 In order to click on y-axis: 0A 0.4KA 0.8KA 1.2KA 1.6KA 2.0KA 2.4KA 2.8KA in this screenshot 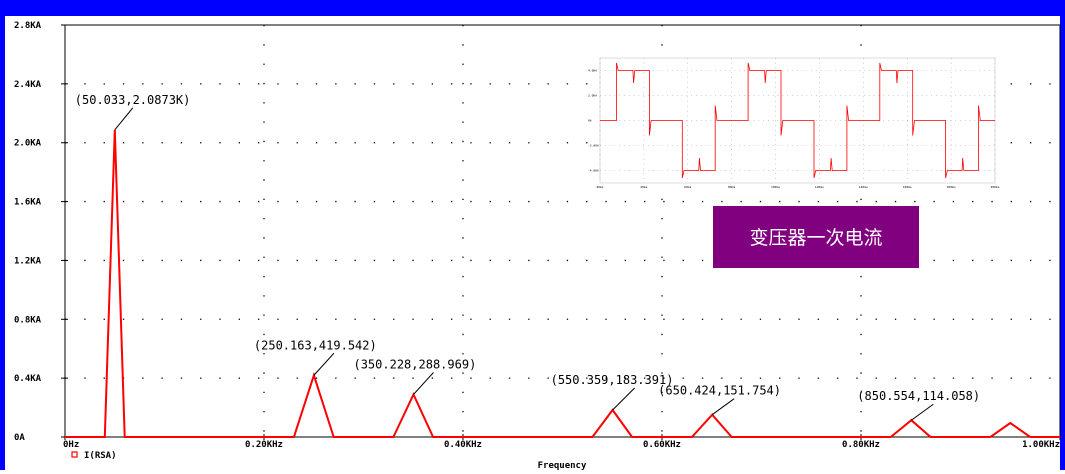, I will do `click(41, 232)`.